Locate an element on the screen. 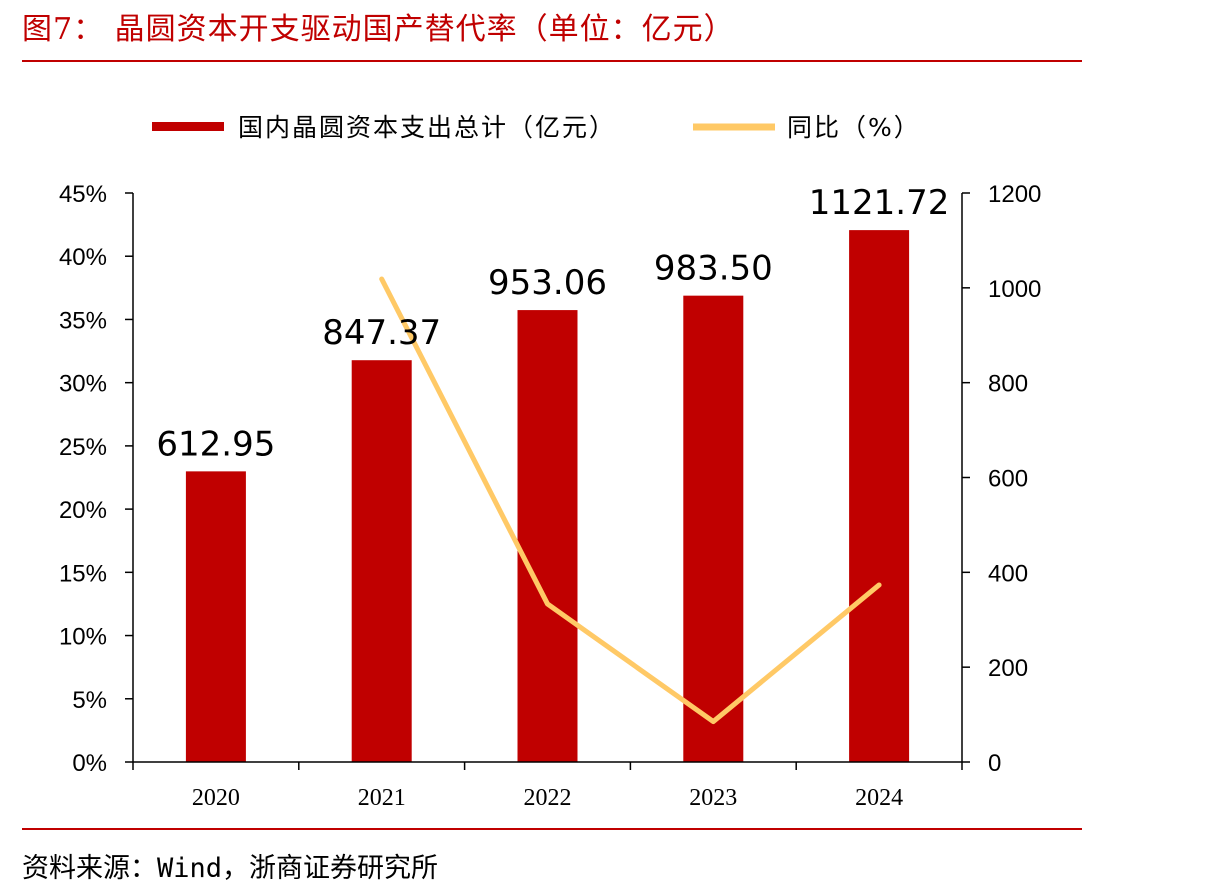 The width and height of the screenshot is (1210, 896). right-tick-label: 800 is located at coordinates (1008, 384).